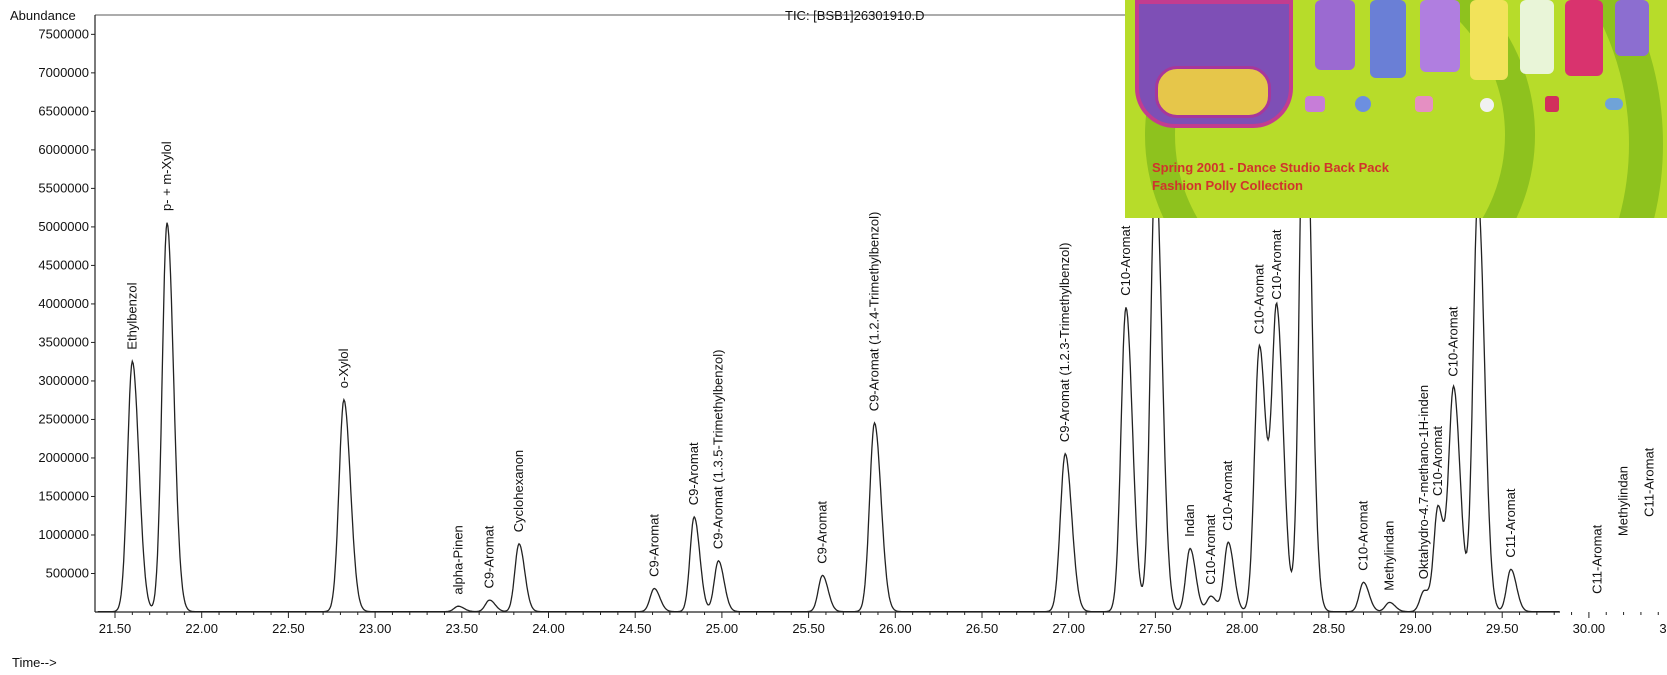 The width and height of the screenshot is (1667, 675). Describe the element at coordinates (1475, 107) in the screenshot. I see `accessories-picture` at that location.